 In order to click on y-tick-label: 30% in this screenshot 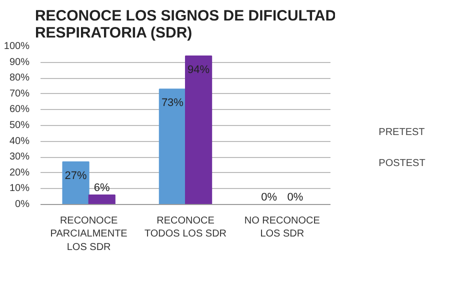, I will do `click(19, 157)`.